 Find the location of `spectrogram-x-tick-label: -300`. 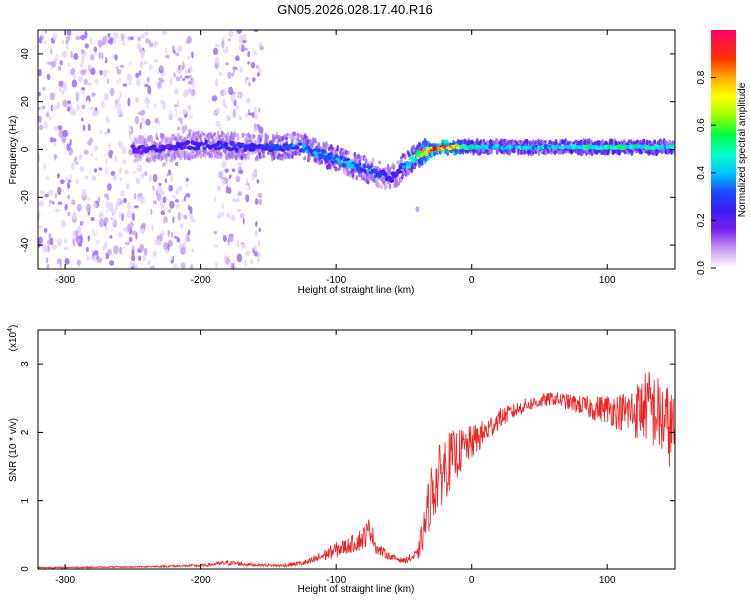

spectrogram-x-tick-label: -300 is located at coordinates (65, 280).